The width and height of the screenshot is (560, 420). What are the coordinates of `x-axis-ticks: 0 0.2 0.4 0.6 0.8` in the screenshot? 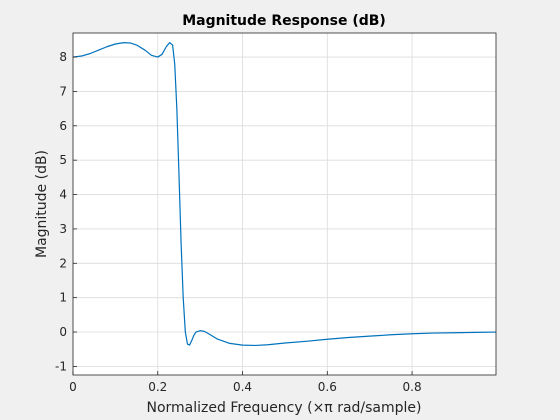 It's located at (245, 382).